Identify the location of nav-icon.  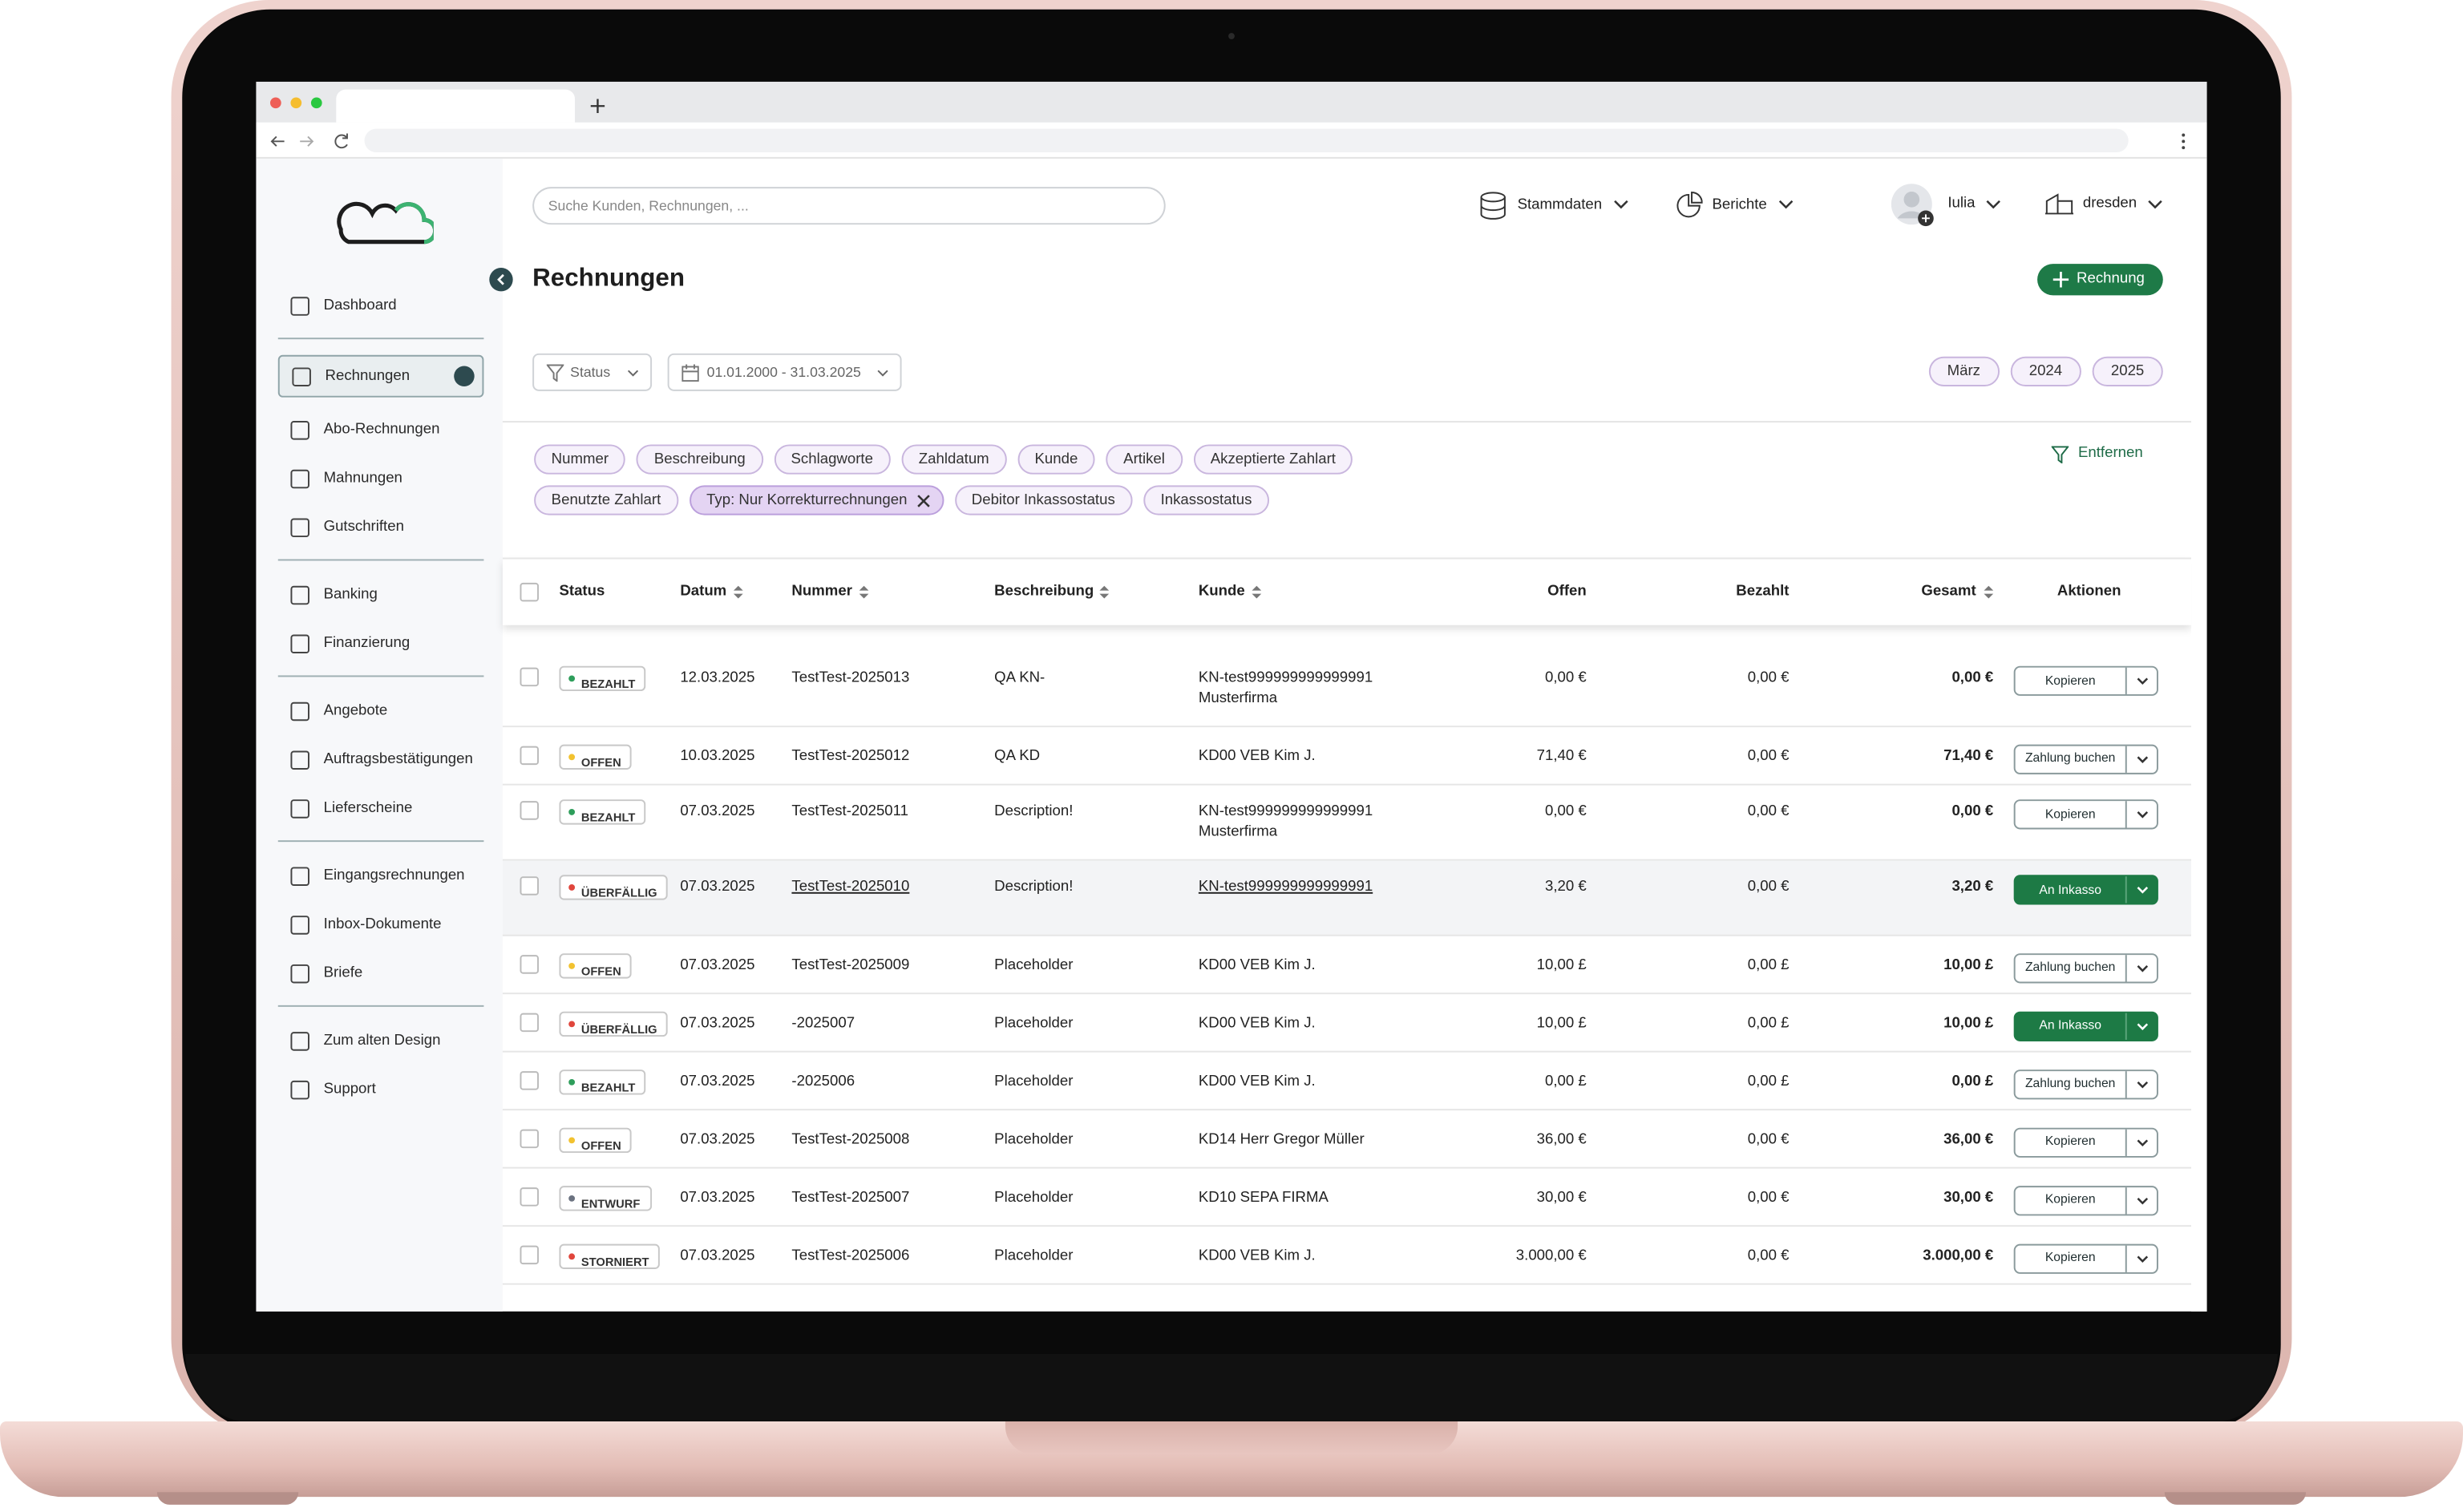
(299, 712).